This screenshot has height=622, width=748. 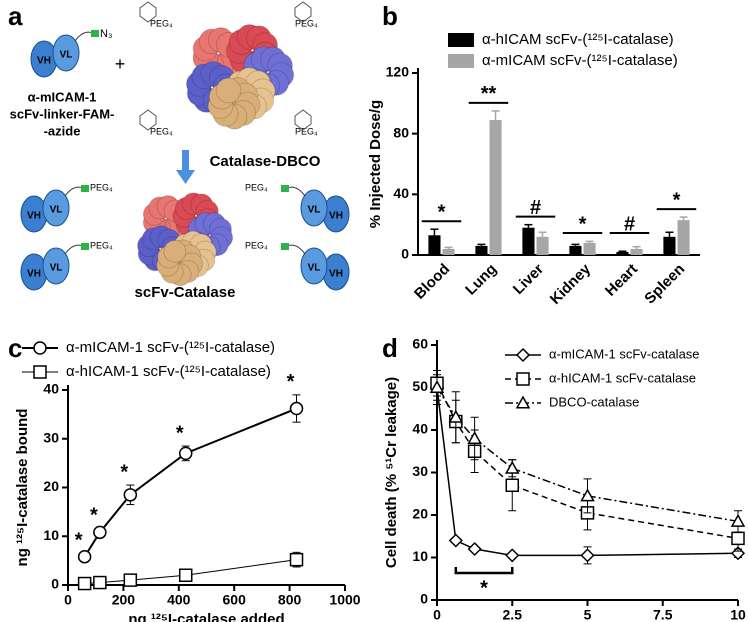 I want to click on x-tick-label: Lung, so click(x=481, y=280).